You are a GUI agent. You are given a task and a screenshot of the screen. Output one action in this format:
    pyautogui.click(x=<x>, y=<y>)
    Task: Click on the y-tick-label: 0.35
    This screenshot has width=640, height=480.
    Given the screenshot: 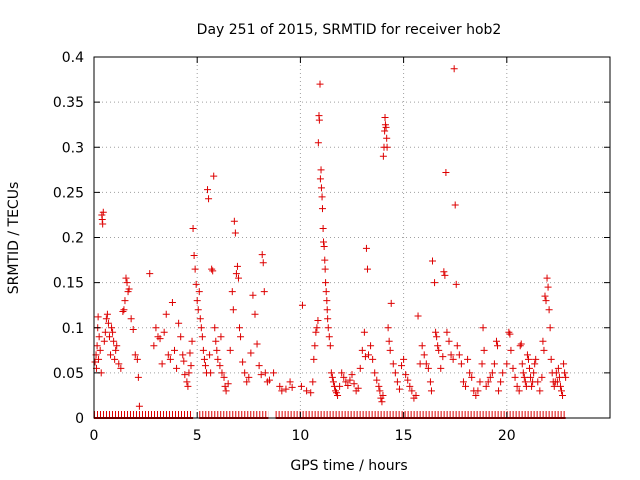 What is the action you would take?
    pyautogui.click(x=68, y=103)
    